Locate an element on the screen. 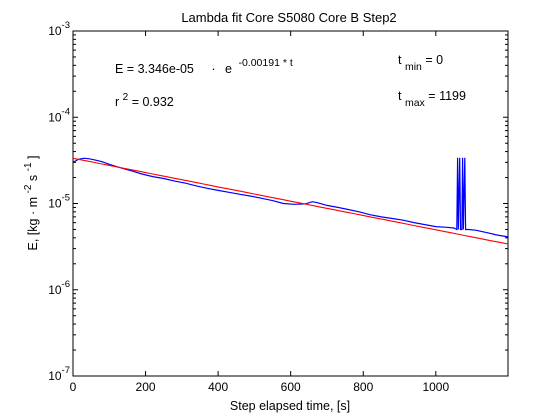  x-tick-label: 600 is located at coordinates (291, 387).